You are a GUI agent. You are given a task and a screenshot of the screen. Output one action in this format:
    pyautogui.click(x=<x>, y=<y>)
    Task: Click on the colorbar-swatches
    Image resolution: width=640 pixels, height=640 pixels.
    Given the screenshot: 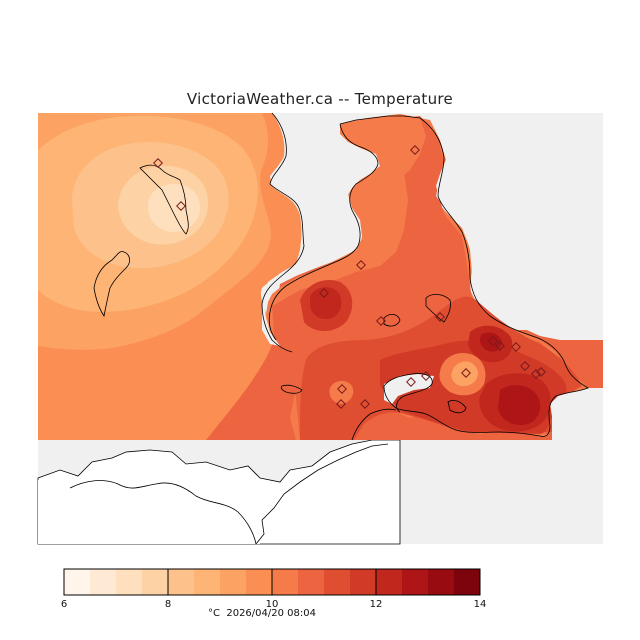 What is the action you would take?
    pyautogui.click(x=272, y=582)
    